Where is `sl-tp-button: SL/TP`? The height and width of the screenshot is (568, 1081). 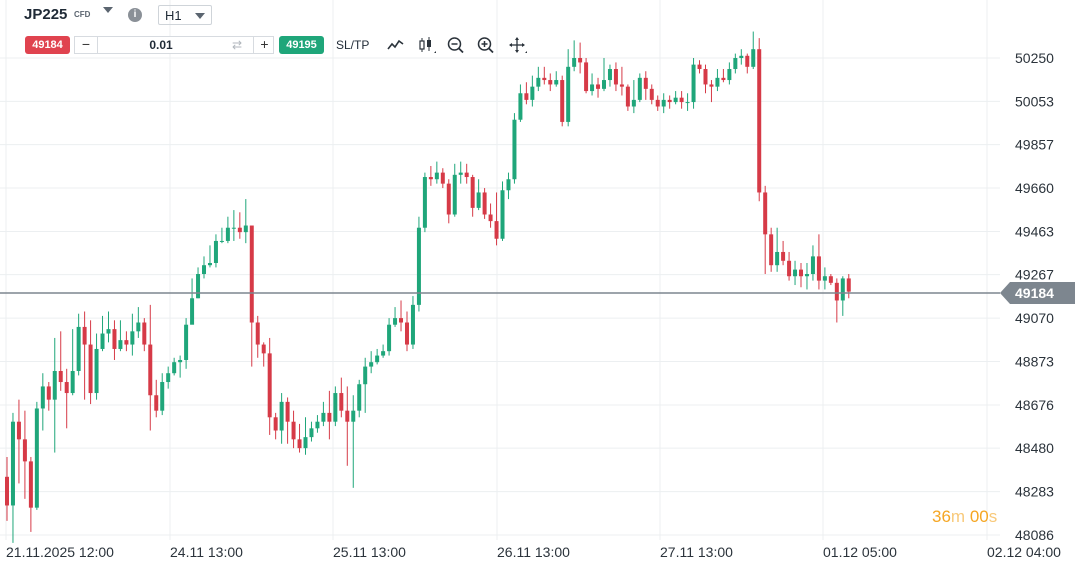
sl-tp-button: SL/TP is located at coordinates (353, 45).